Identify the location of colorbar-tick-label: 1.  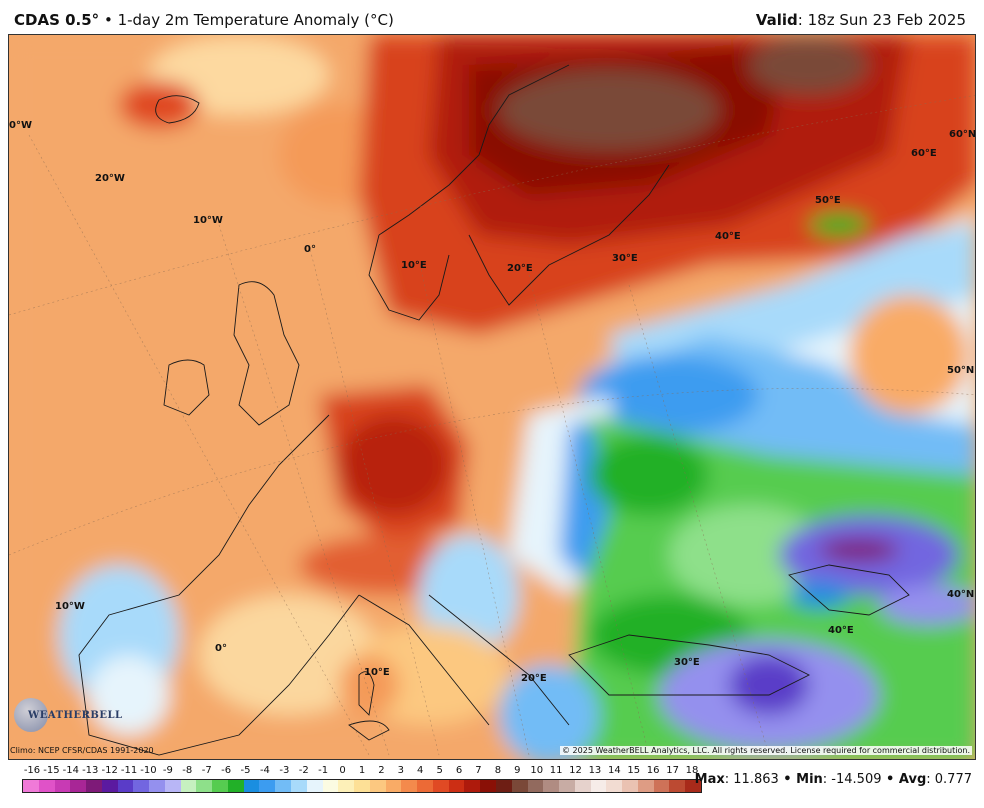
(362, 770).